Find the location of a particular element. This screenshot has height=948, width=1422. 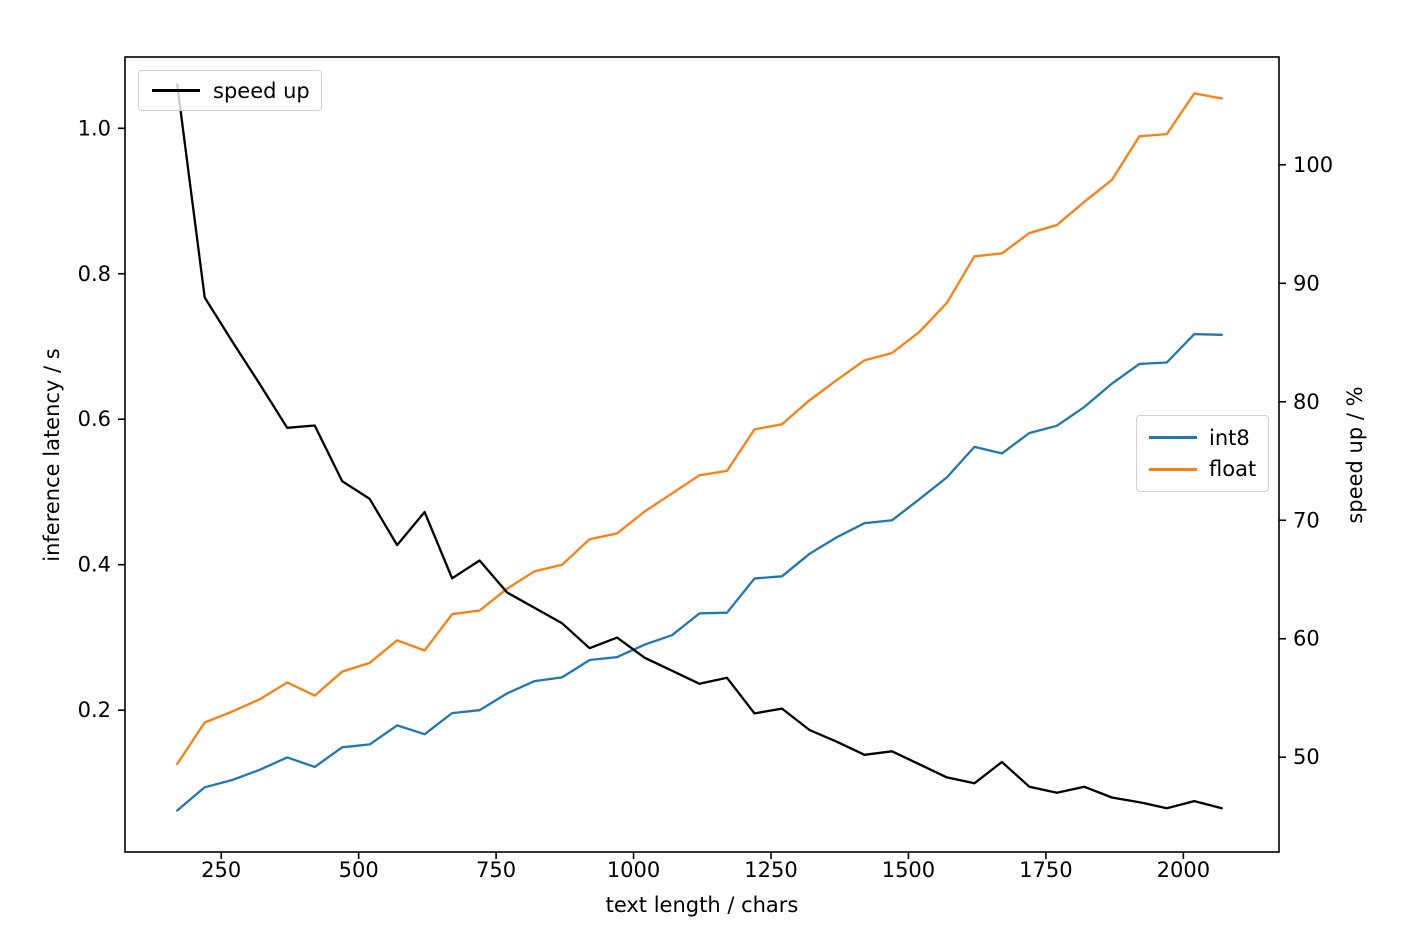

speedup-legend-line-sample is located at coordinates (176, 90).